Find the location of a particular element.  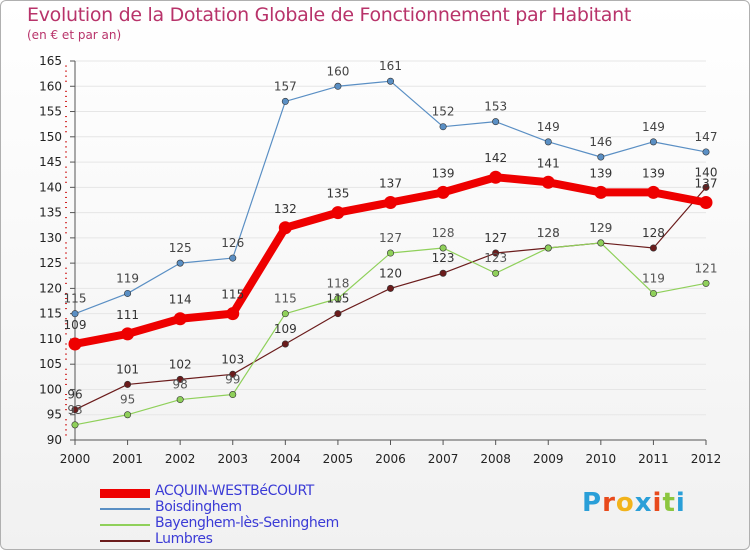

y-tick-label: 140 is located at coordinates (50, 187).